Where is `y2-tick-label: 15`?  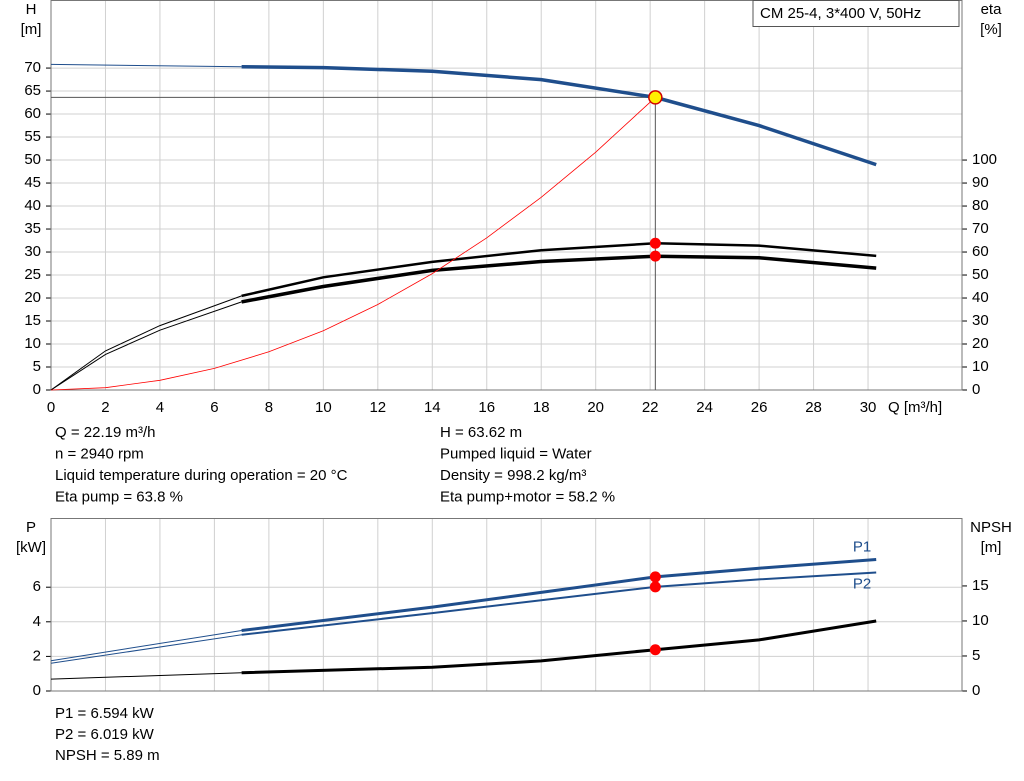
y2-tick-label: 15 is located at coordinates (980, 585).